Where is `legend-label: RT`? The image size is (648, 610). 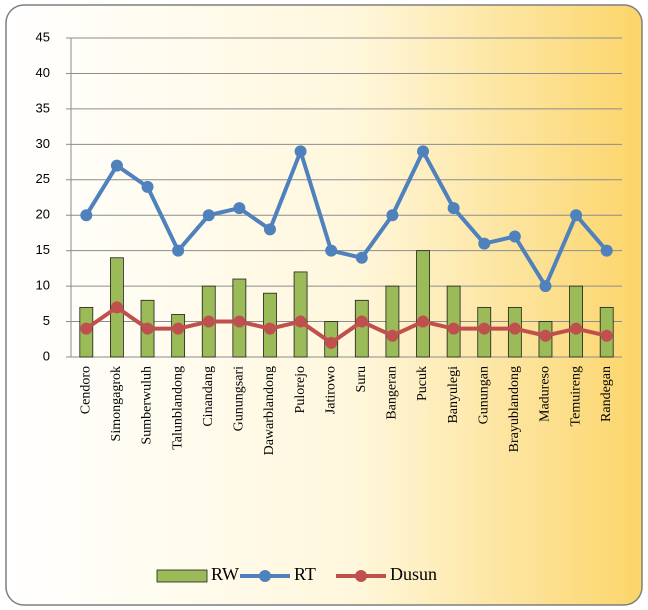
legend-label: RT is located at coordinates (305, 574).